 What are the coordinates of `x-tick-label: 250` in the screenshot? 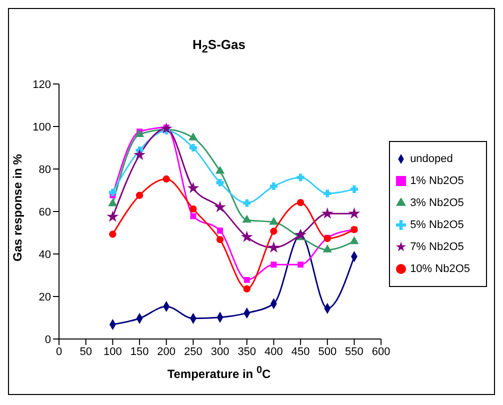 It's located at (193, 352).